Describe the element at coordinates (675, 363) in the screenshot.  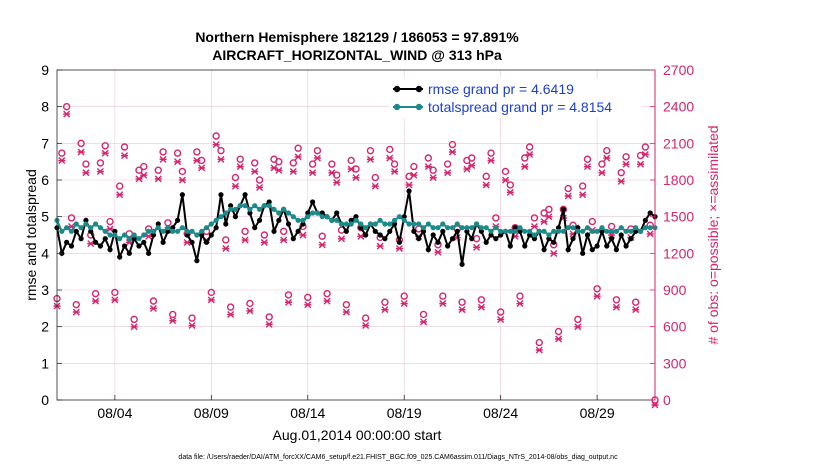
I see `y-right-tick-label: 300` at that location.